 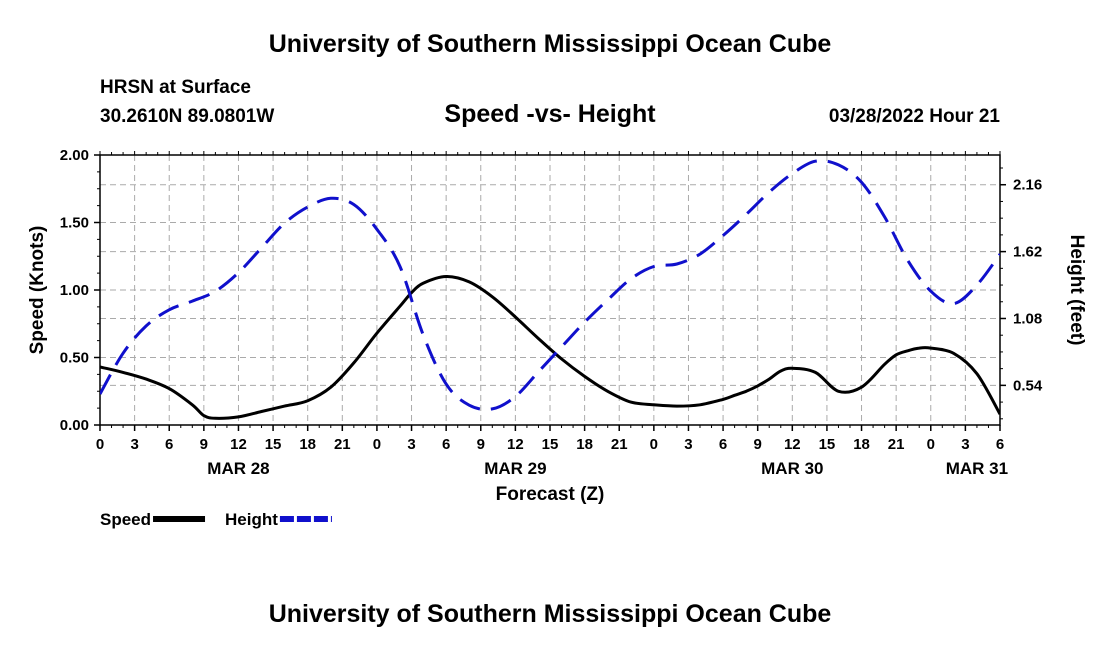 What do you see at coordinates (1027, 318) in the screenshot?
I see `y-right-tick-label: 1.08` at bounding box center [1027, 318].